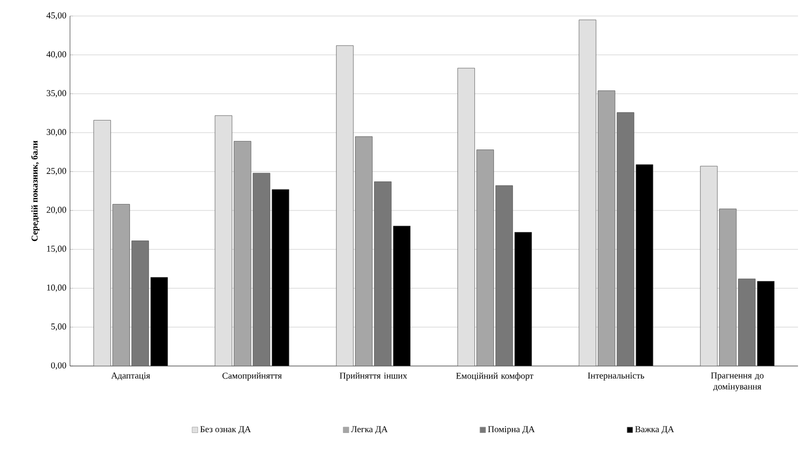 This screenshot has height=450, width=809. What do you see at coordinates (56, 288) in the screenshot?
I see `y-tick-label: 10,00` at bounding box center [56, 288].